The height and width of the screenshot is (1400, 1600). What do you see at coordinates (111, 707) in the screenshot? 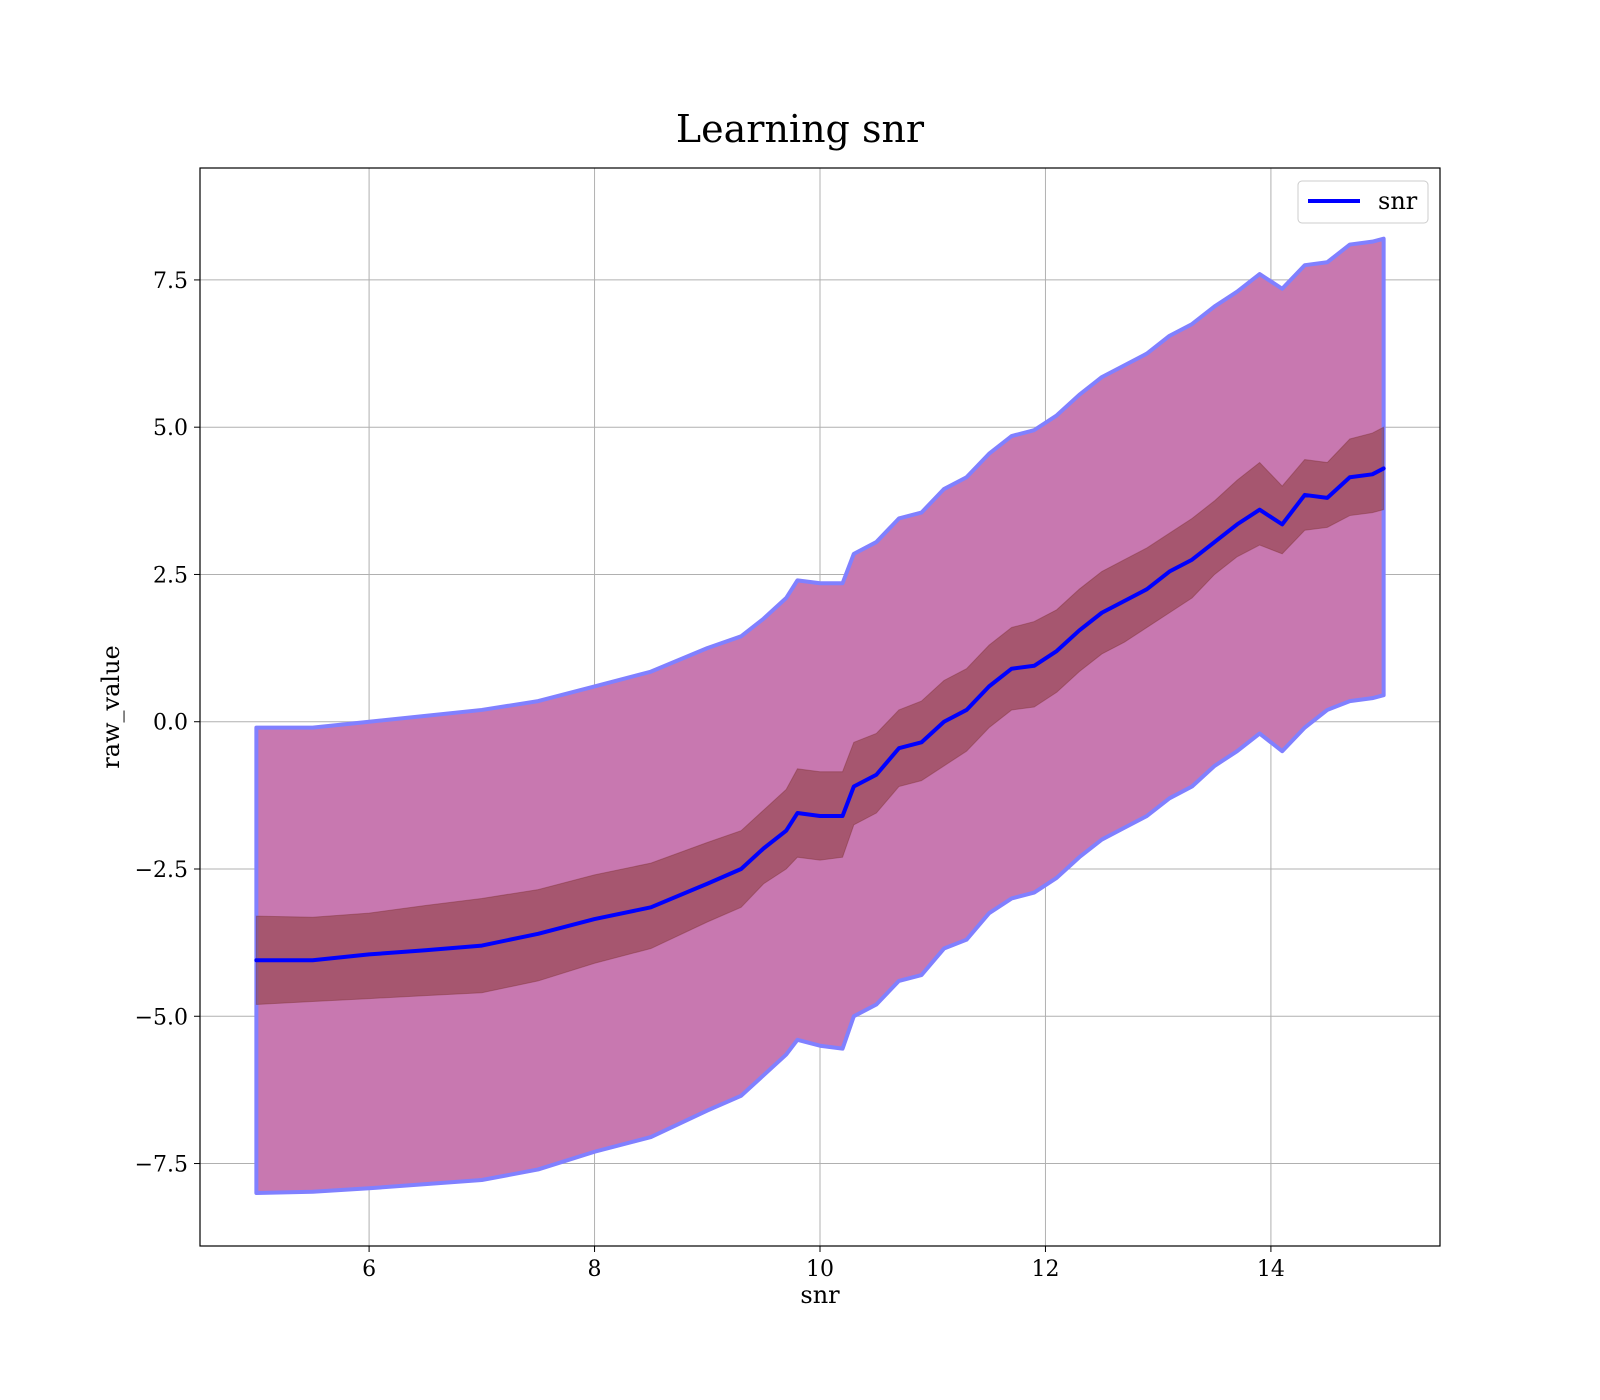
I see `y-axis-label: raw_value` at bounding box center [111, 707].